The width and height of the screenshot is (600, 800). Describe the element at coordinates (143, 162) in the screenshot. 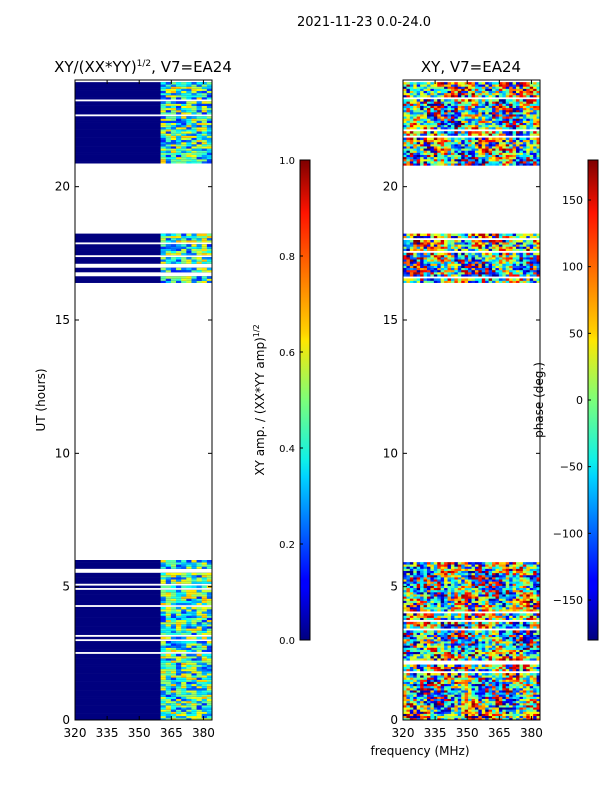

I see `heatmap-row` at that location.